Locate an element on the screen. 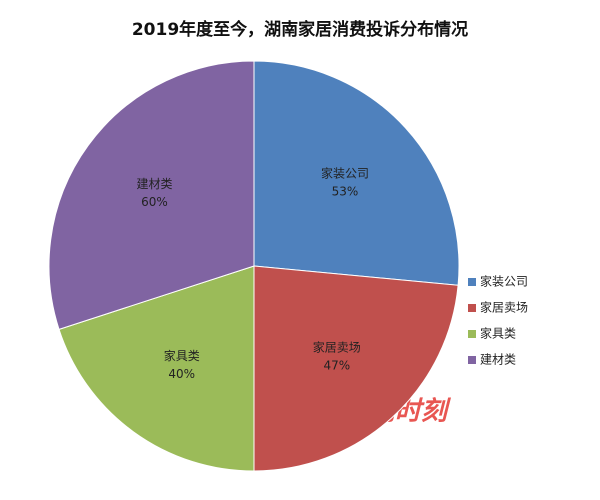 This screenshot has height=500, width=600. slice-category-label: 建材类 is located at coordinates (154, 184).